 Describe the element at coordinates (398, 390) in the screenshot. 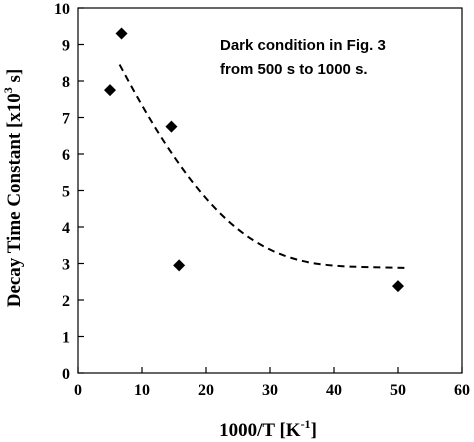

I see `x-tick-label: 50` at that location.